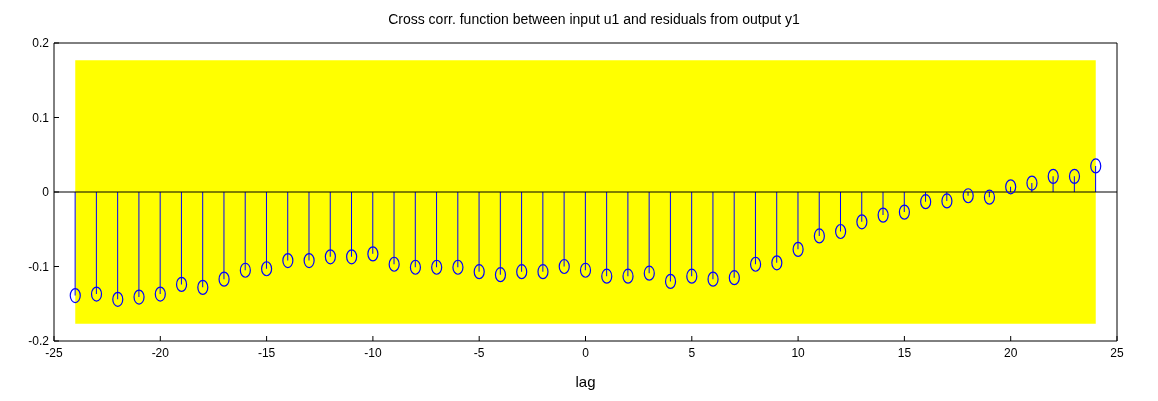  Describe the element at coordinates (373, 352) in the screenshot. I see `x-tick-label: -10` at that location.